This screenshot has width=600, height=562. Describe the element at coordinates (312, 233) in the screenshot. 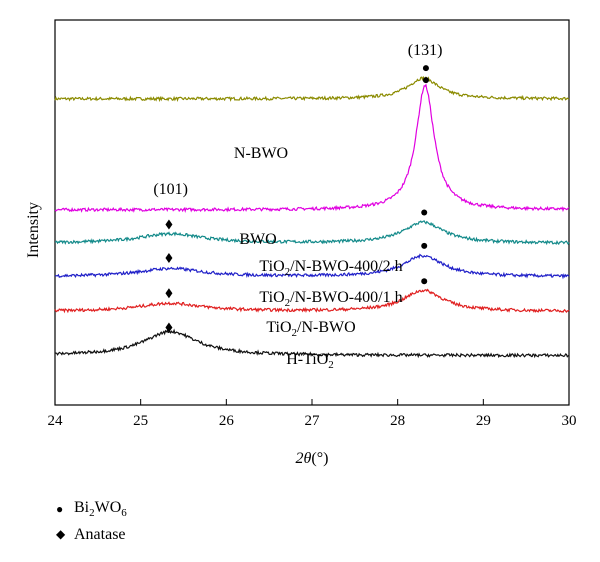

I see `series-line-tio2-n-bwo-400-2-h` at that location.